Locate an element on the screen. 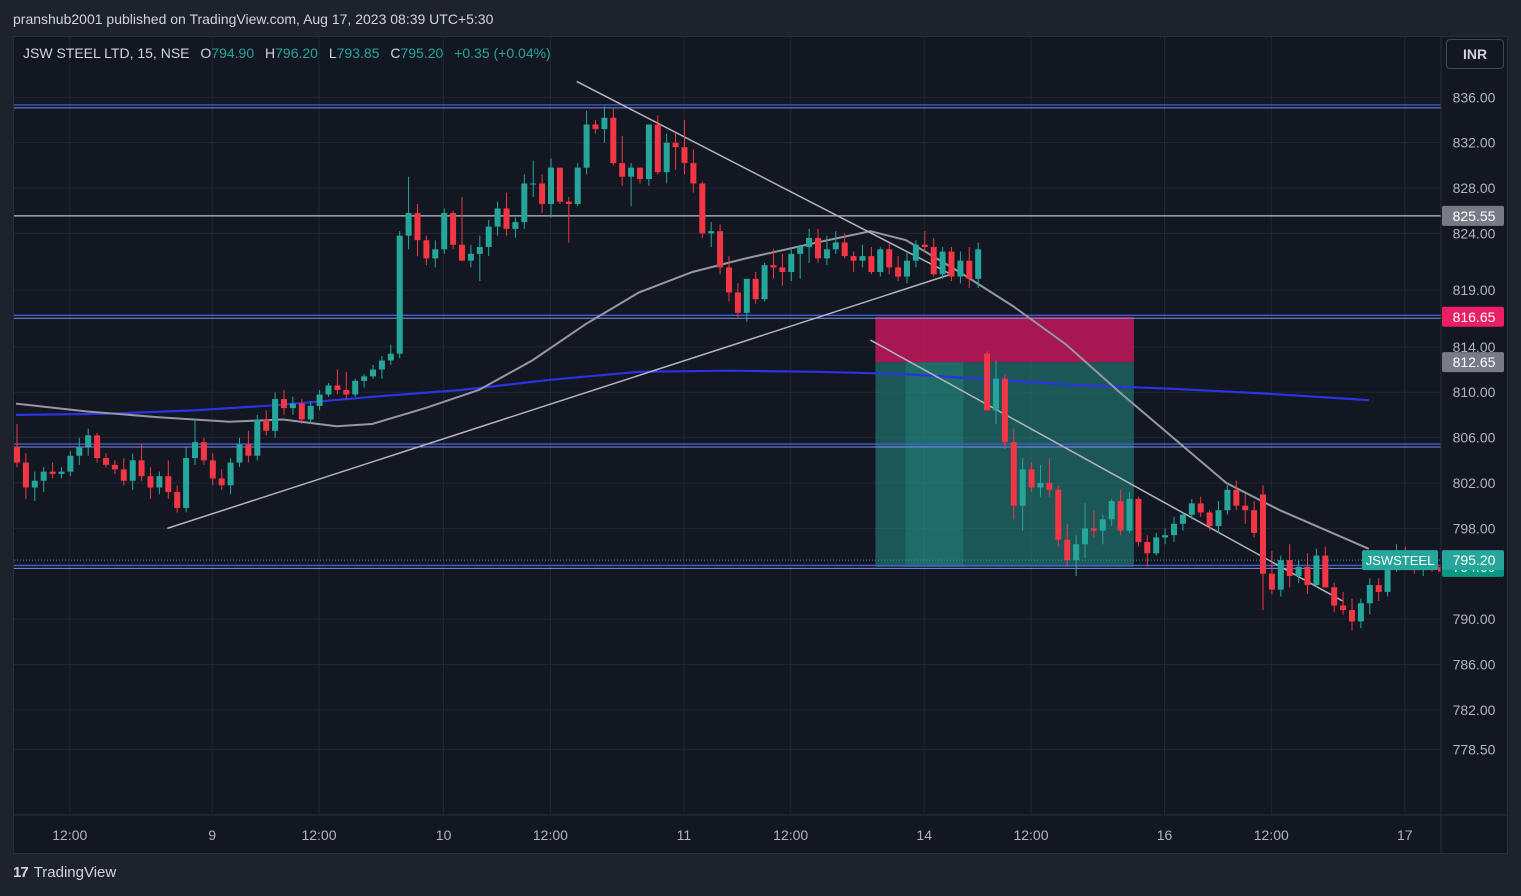  currency-button: INR is located at coordinates (1475, 54).